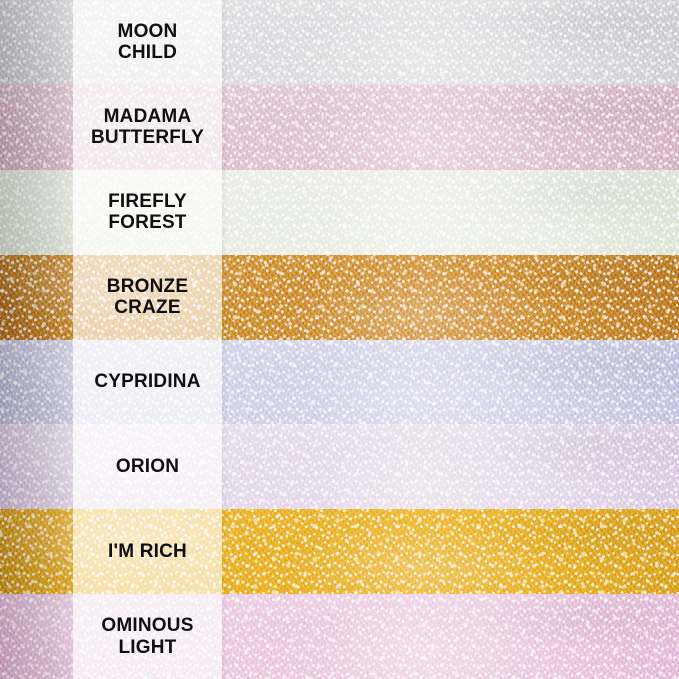 This screenshot has width=679, height=679. Describe the element at coordinates (339, 297) in the screenshot. I see `shade-label-cell: BRONZE CRAZE` at that location.